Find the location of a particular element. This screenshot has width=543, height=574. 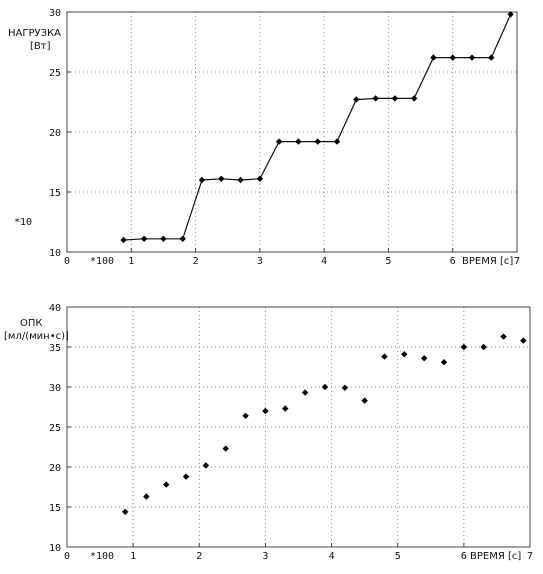

opk-chart-x-tick-label: 2 is located at coordinates (199, 556).